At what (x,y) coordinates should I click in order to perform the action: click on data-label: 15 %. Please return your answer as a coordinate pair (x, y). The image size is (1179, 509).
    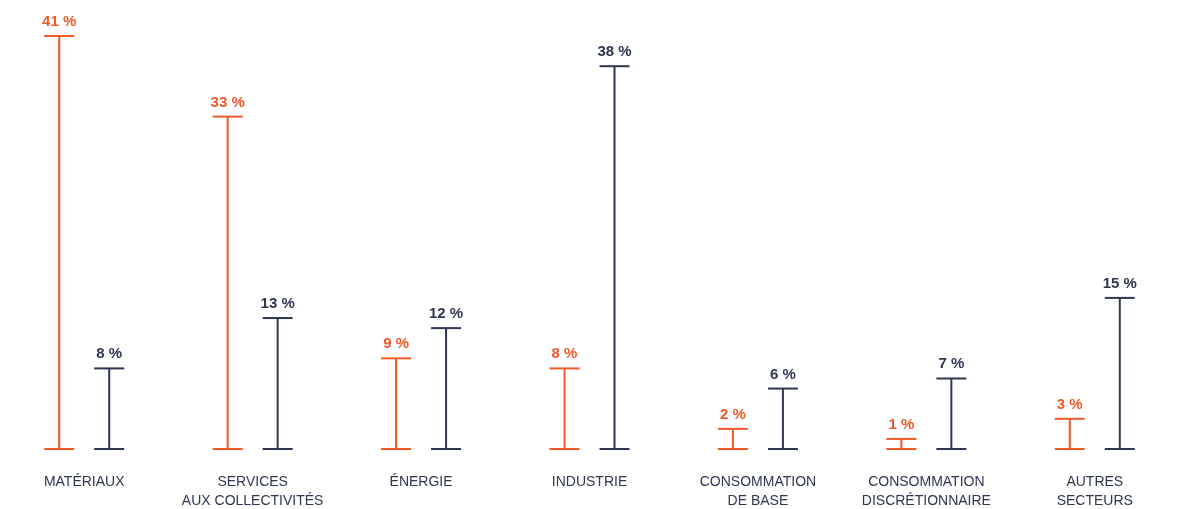
    Looking at the image, I should click on (1119, 282).